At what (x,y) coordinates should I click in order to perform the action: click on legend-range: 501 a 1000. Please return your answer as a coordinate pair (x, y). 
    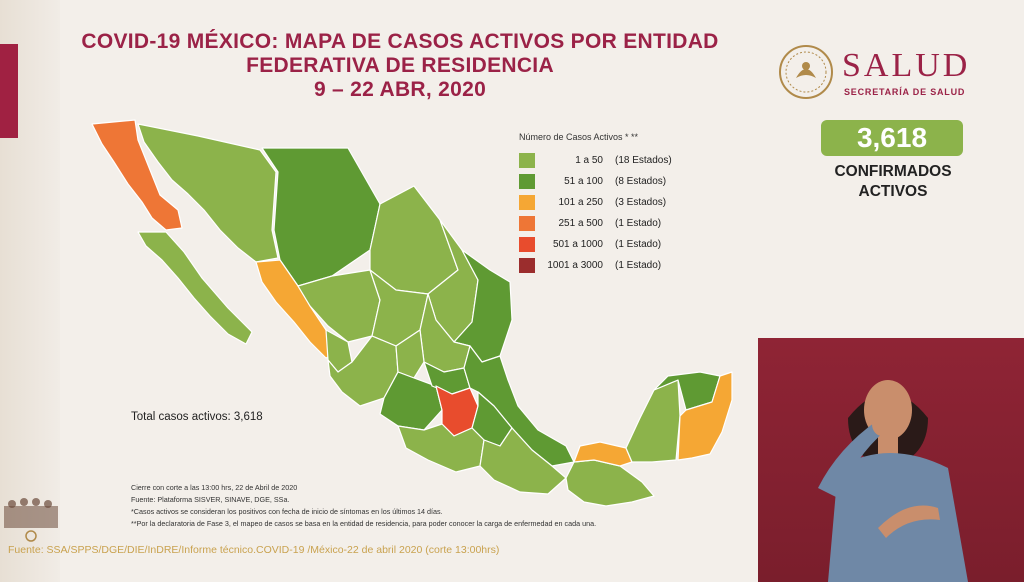
    Looking at the image, I should click on (577, 244).